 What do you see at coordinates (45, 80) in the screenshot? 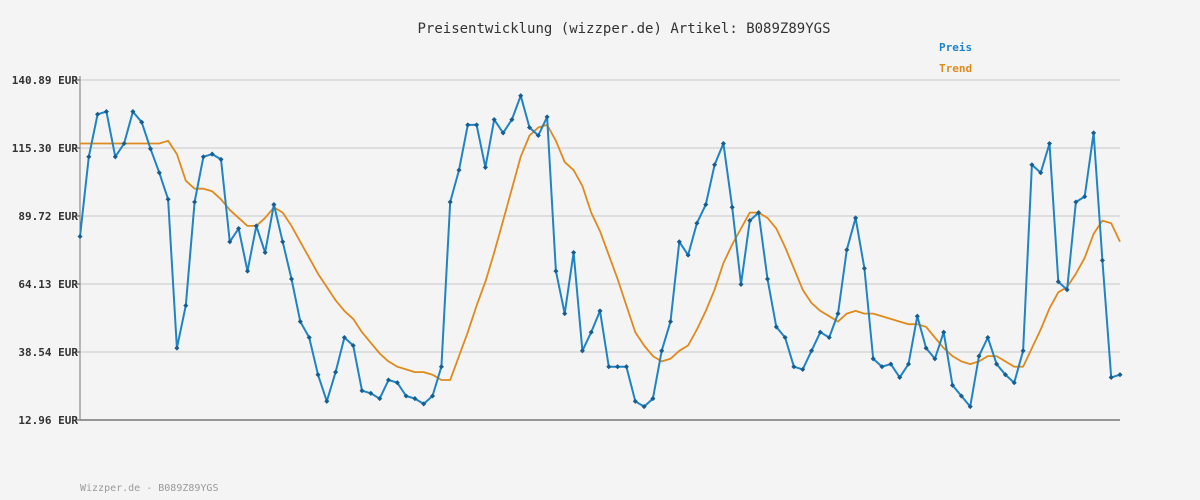
I see `y-tick-label: 140.89 EUR` at bounding box center [45, 80].